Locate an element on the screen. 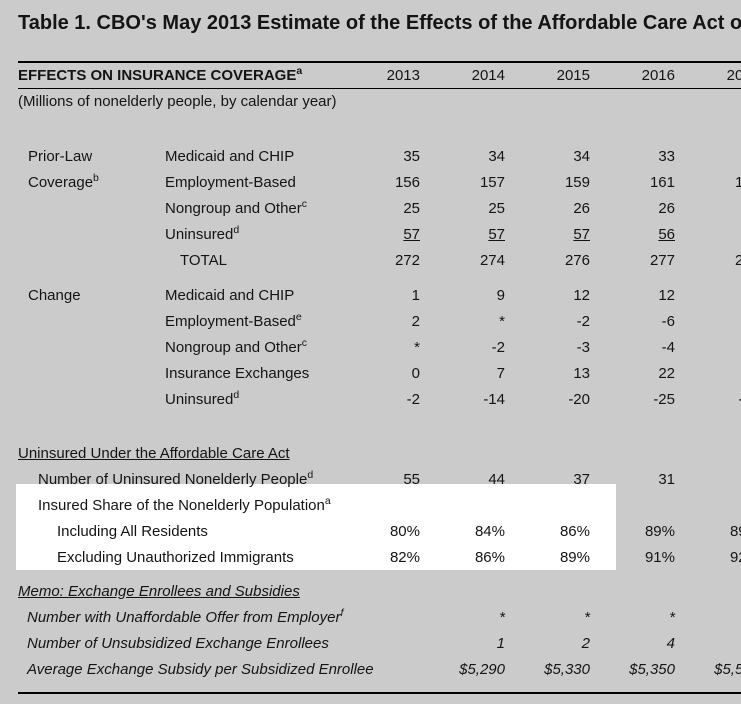 The width and height of the screenshot is (741, 704). group-label: Prior-Law is located at coordinates (73, 157).